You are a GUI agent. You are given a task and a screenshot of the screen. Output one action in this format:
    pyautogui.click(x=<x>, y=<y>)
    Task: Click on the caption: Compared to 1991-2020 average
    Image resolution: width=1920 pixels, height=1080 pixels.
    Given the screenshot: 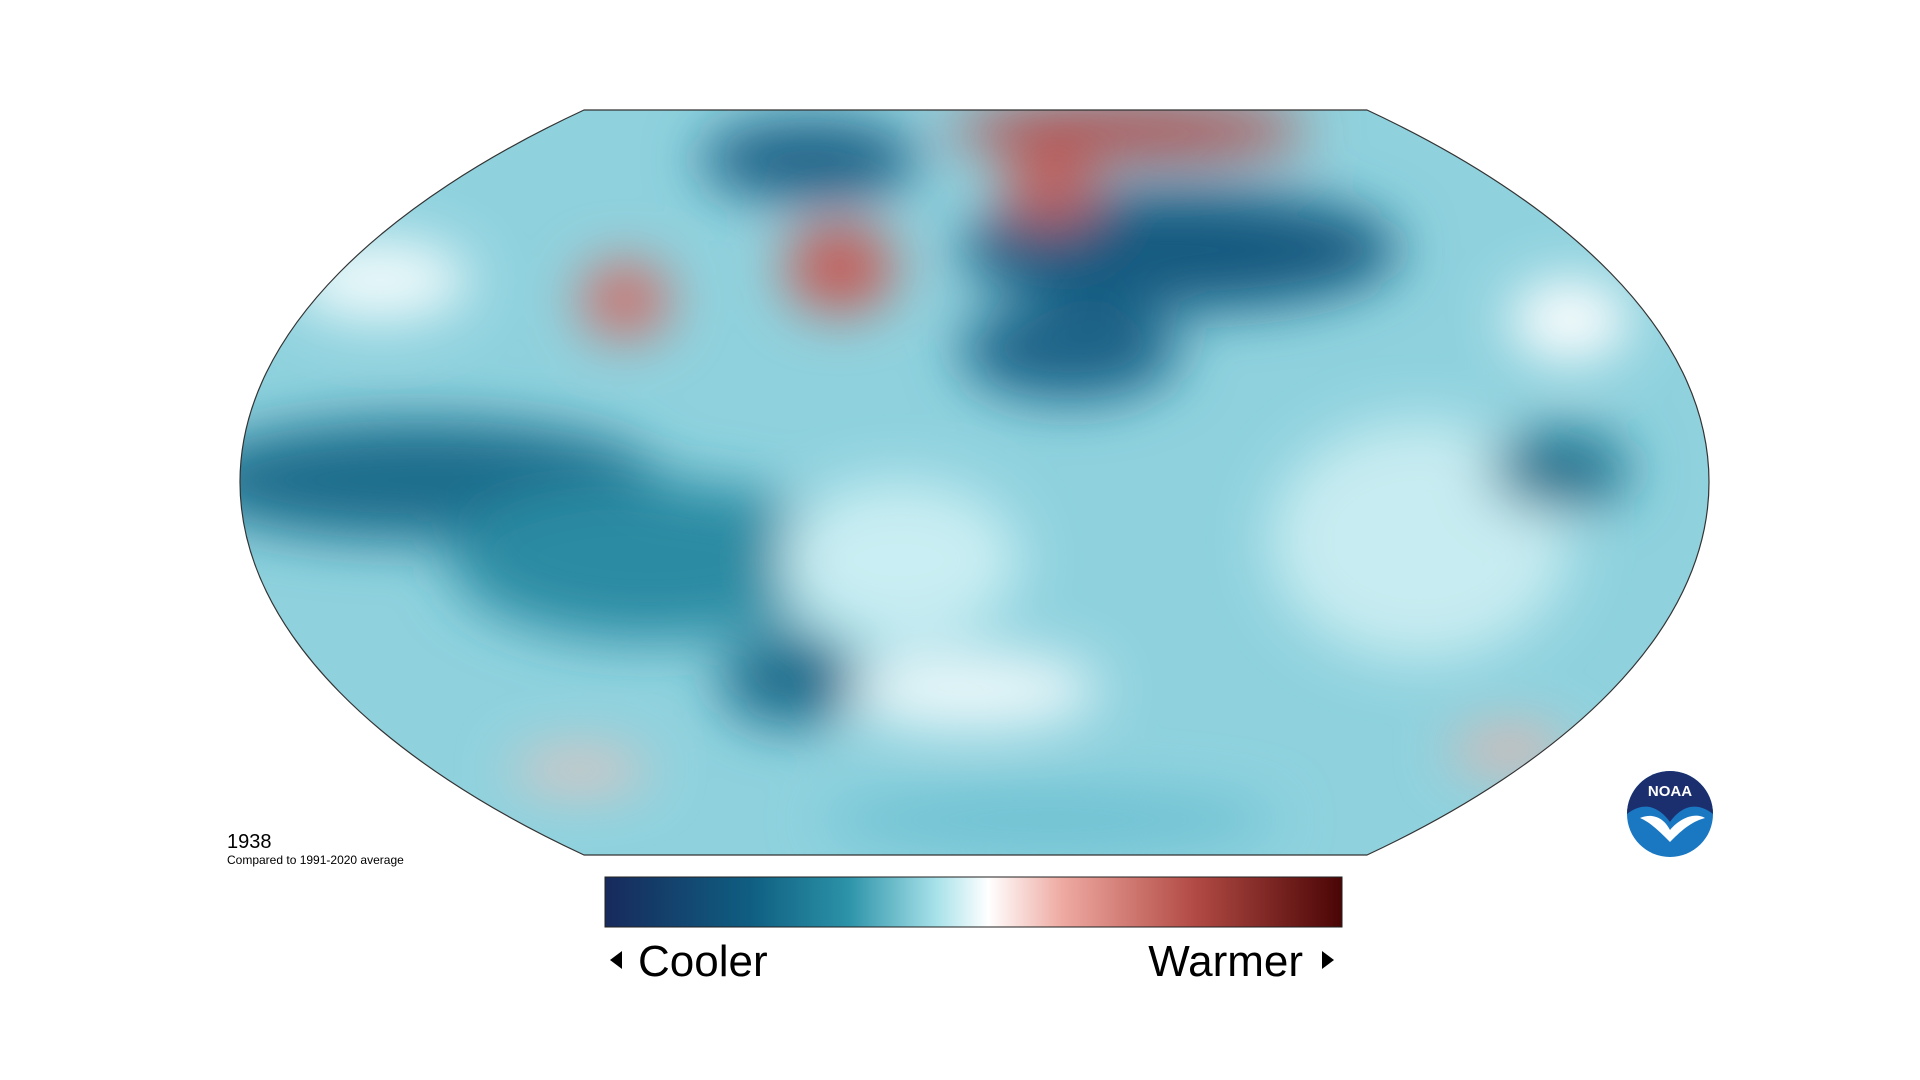 What is the action you would take?
    pyautogui.click(x=315, y=860)
    